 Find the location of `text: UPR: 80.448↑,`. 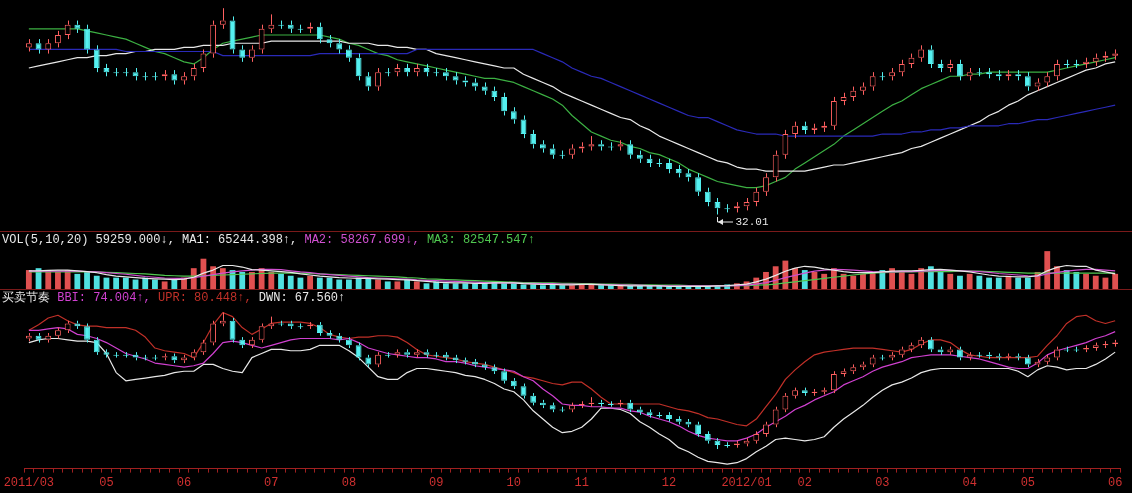

text: UPR: 80.448↑, is located at coordinates (205, 298).